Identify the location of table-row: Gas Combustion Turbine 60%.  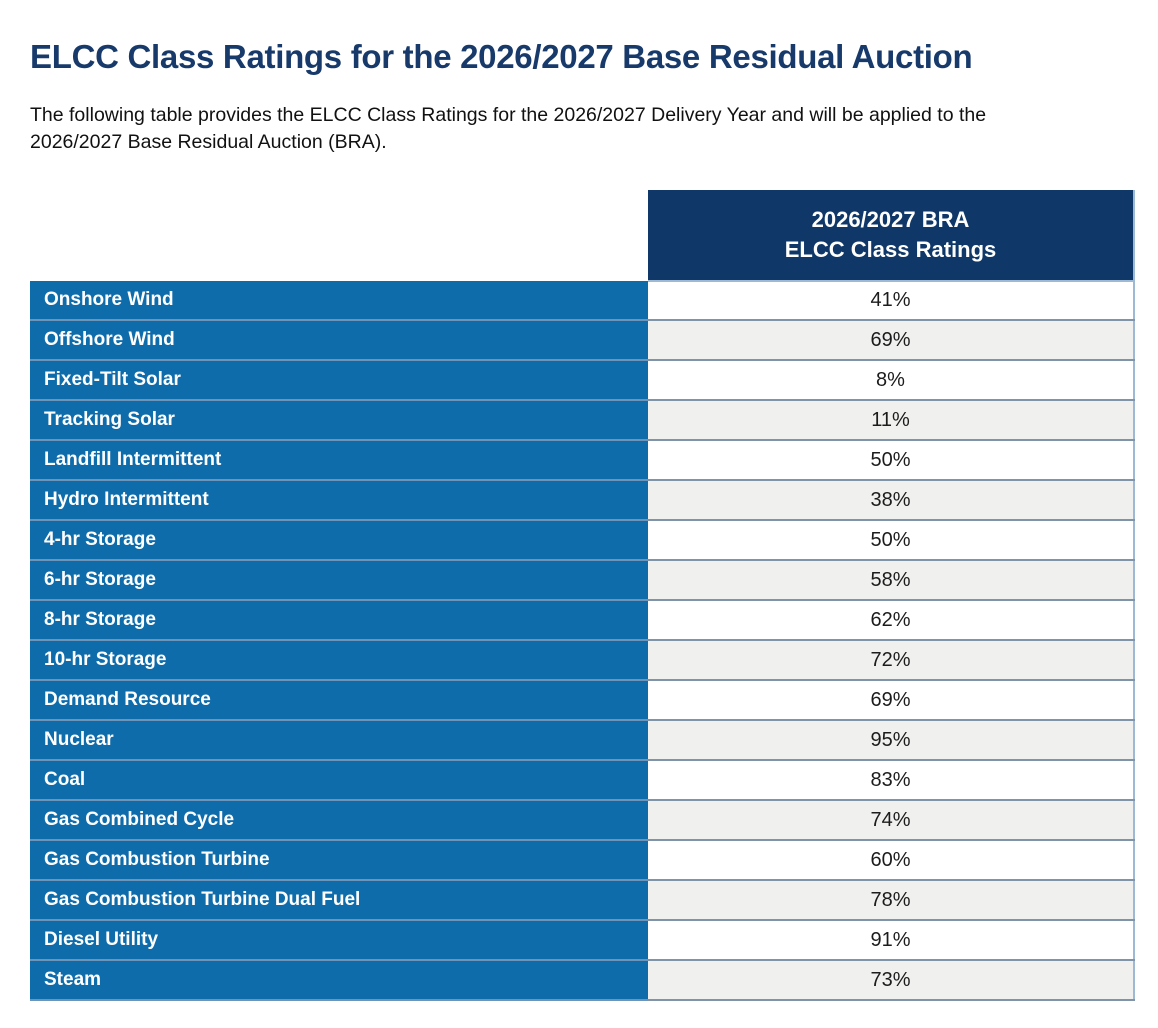
(582, 860).